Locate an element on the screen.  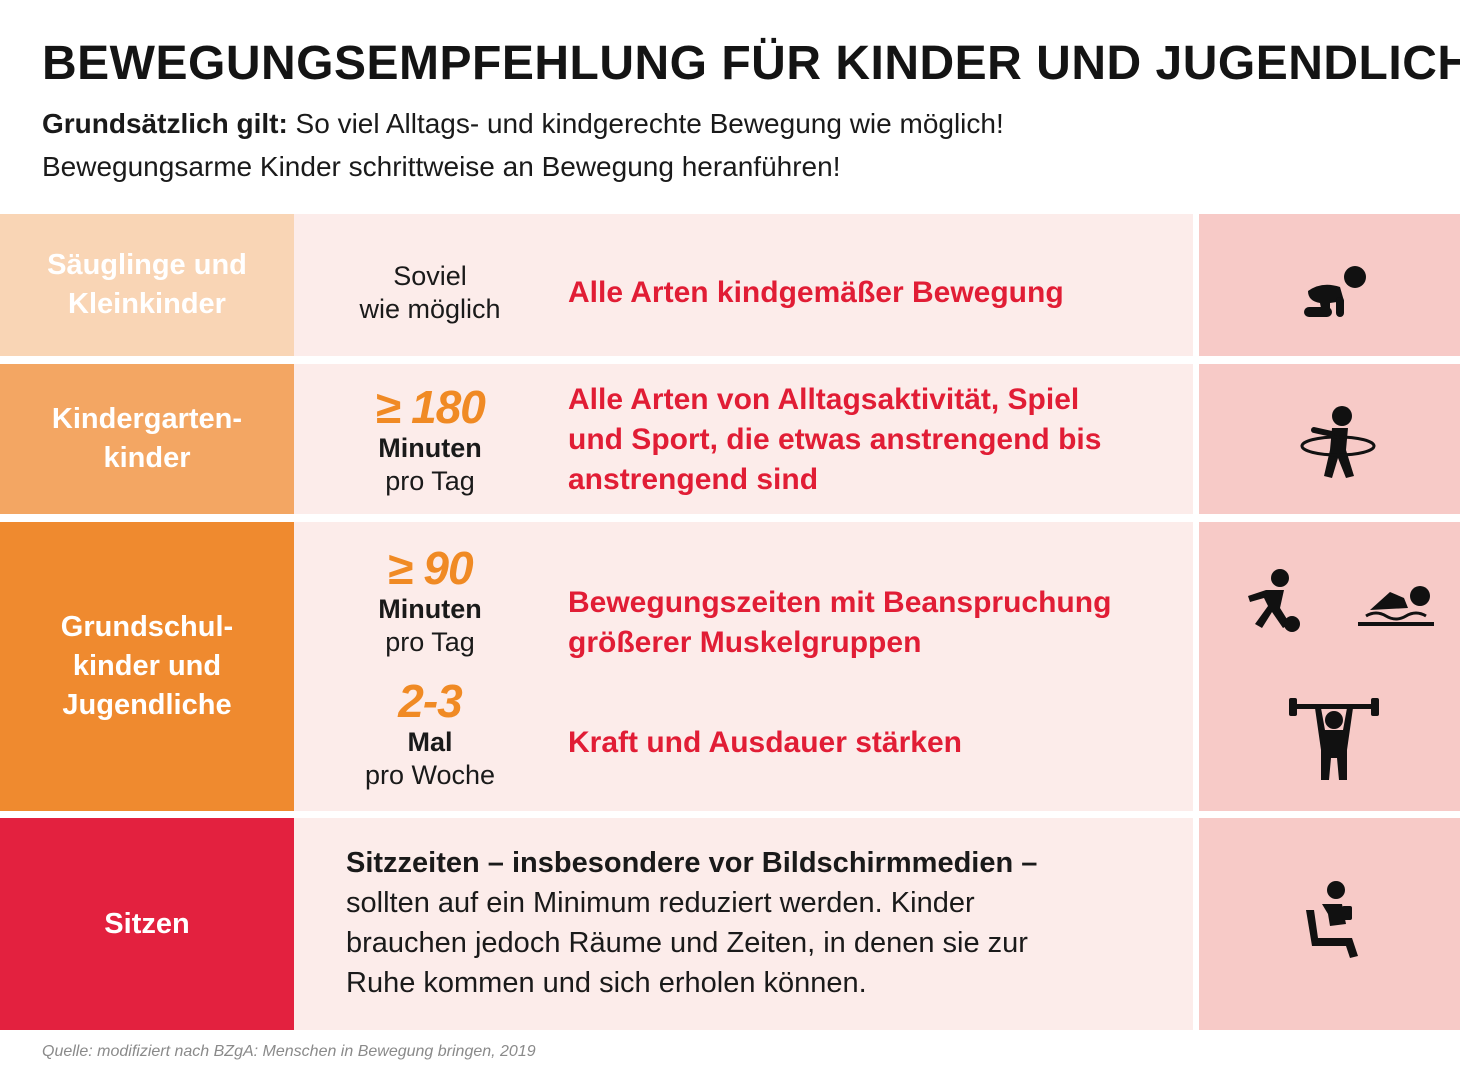
row-middle-kindergarten is located at coordinates (746, 439).